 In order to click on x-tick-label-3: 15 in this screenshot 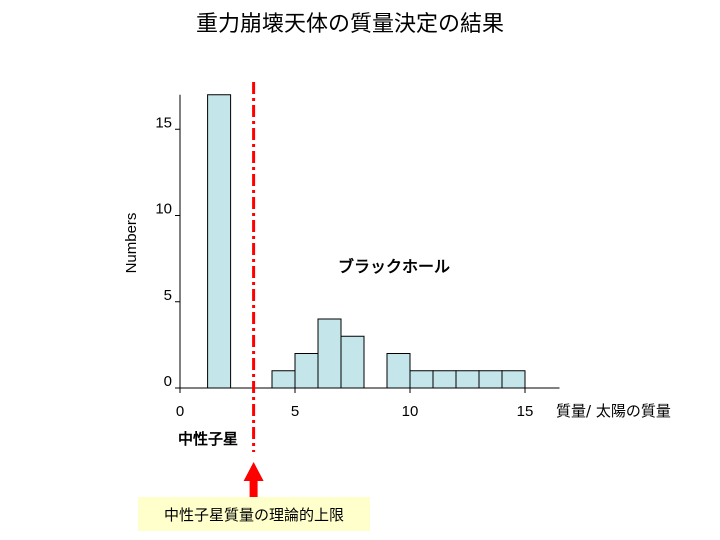, I will do `click(525, 411)`.